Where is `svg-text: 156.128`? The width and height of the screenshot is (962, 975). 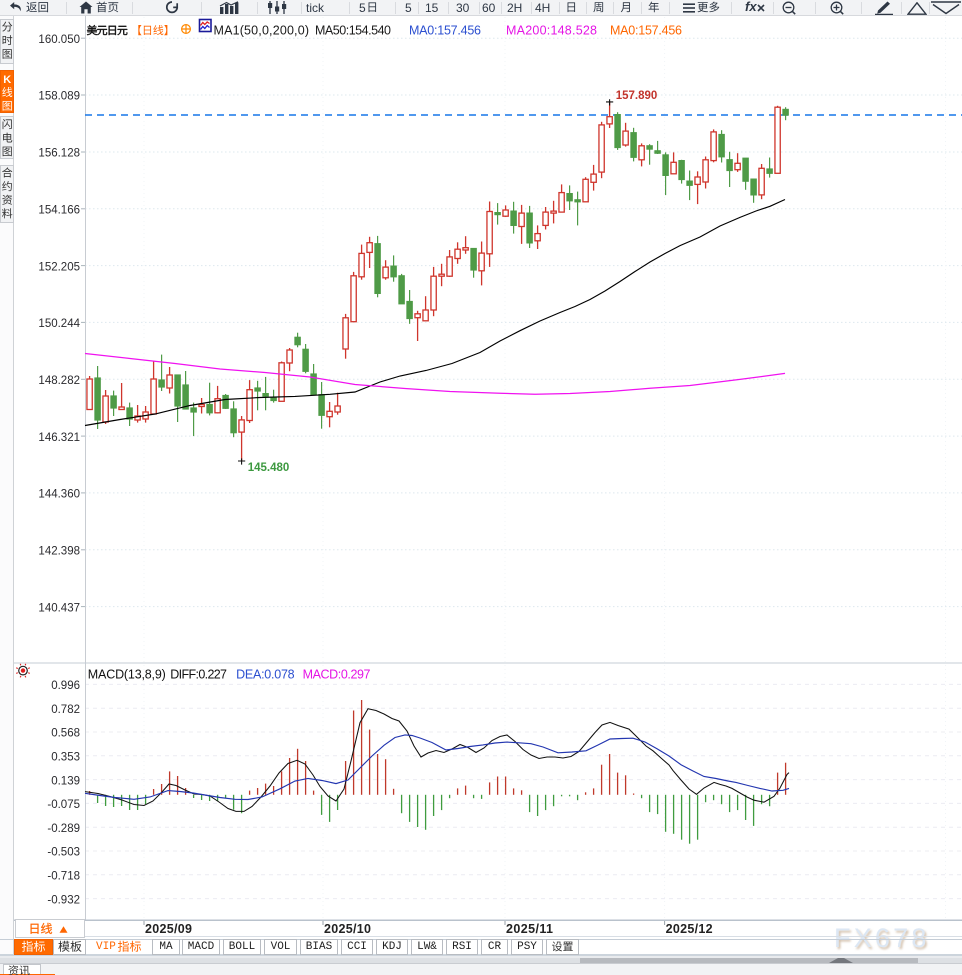
svg-text: 156.128 is located at coordinates (59, 154).